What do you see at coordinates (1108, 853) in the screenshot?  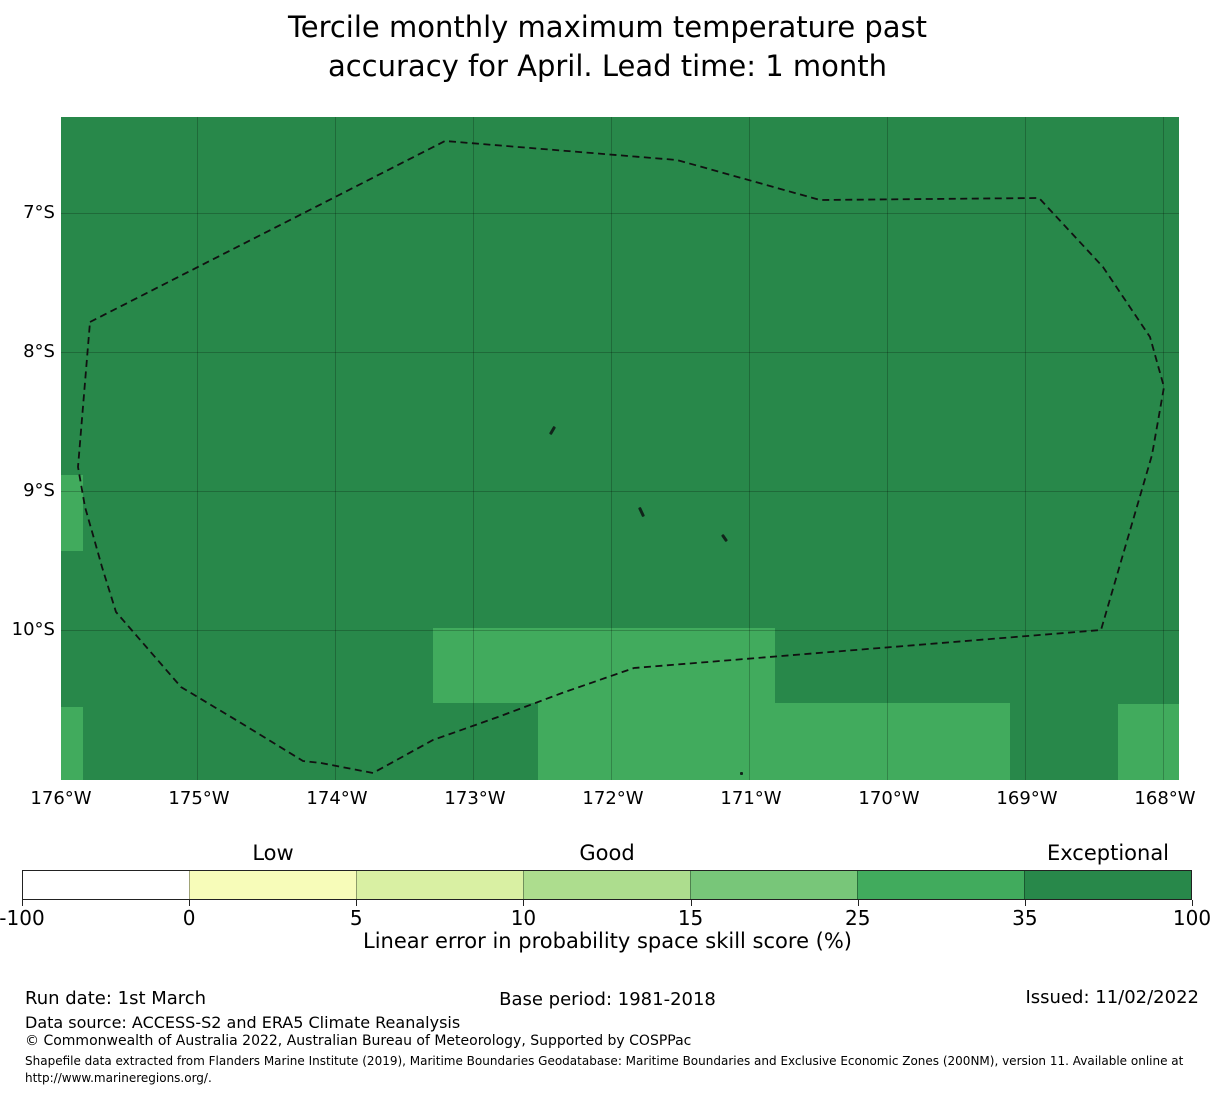 I see `colorbar-category-label: Exceptional` at bounding box center [1108, 853].